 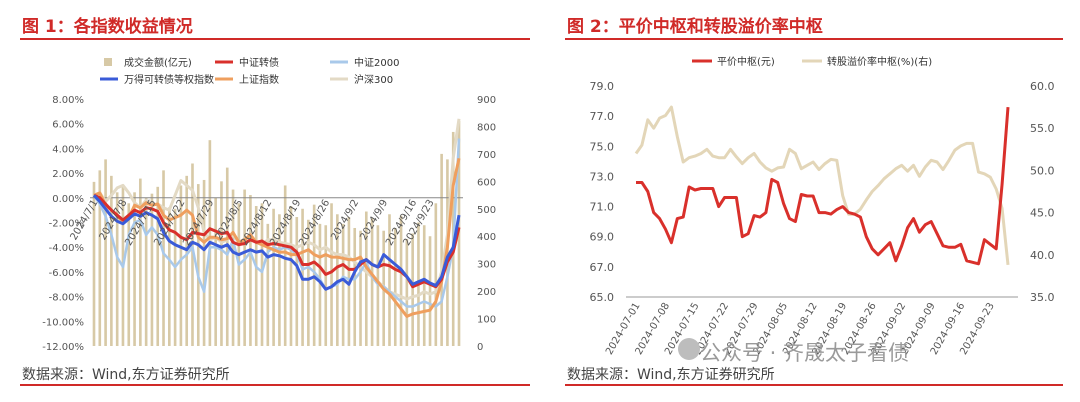 What do you see at coordinates (486, 182) in the screenshot?
I see `y-right-tick-label: 600` at bounding box center [486, 182].